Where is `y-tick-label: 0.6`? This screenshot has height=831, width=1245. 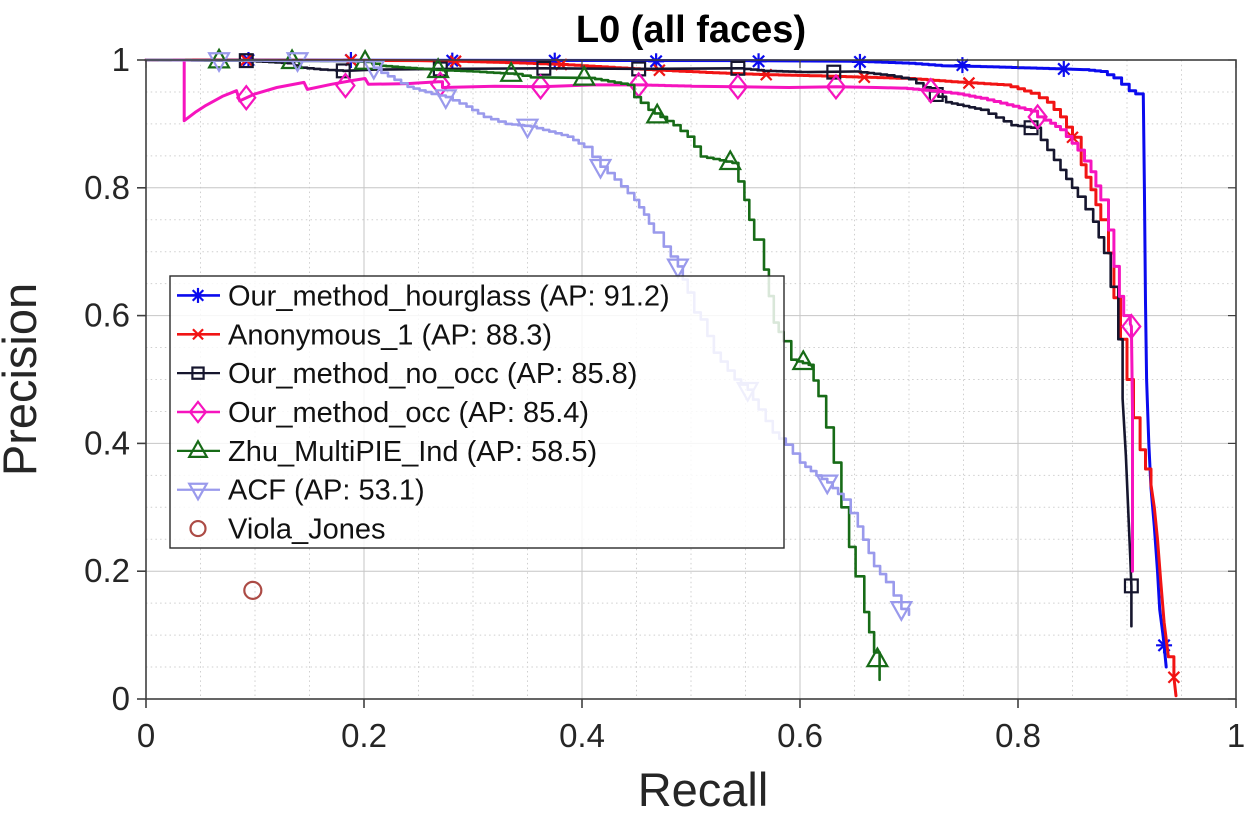
y-tick-label: 0.6 is located at coordinates (107, 315).